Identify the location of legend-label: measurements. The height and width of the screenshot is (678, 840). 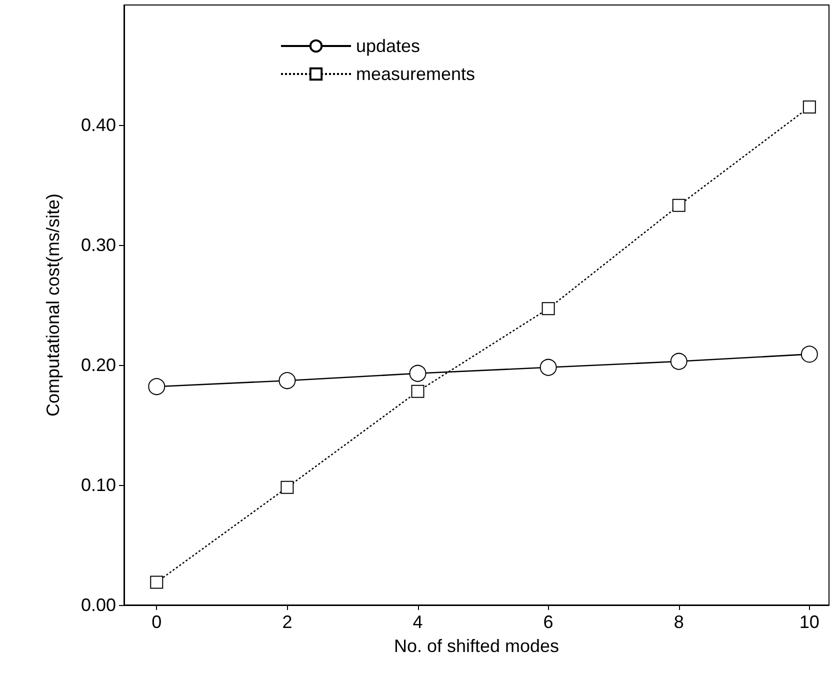
(416, 74).